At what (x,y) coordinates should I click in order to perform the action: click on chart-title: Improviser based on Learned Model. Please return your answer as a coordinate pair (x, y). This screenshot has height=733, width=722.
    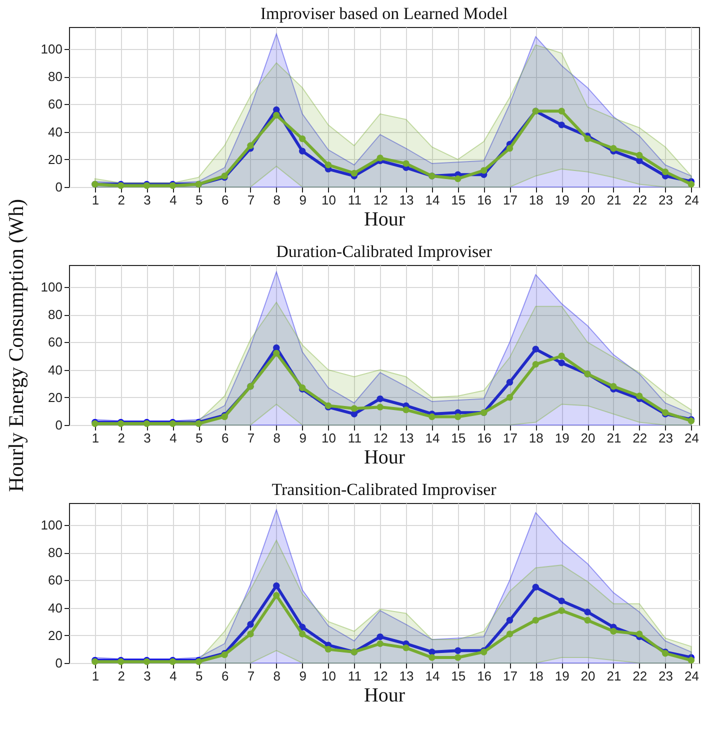
    Looking at the image, I should click on (384, 13).